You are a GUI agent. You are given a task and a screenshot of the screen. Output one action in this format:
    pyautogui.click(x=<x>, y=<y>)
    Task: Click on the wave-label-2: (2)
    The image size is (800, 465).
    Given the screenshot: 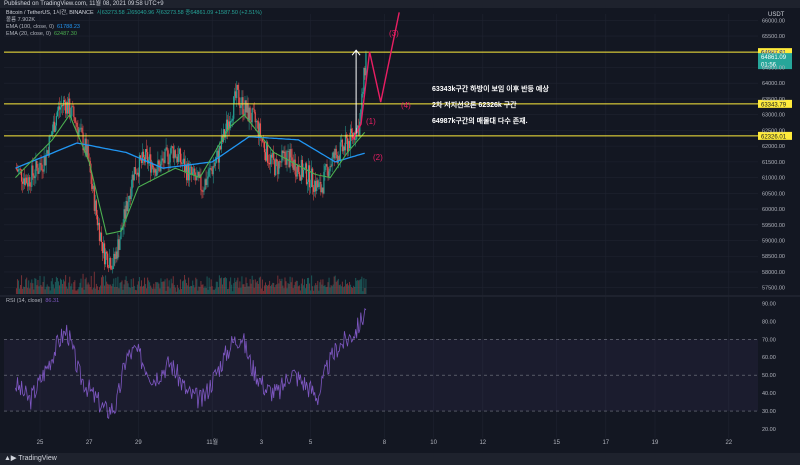 What is the action you would take?
    pyautogui.click(x=378, y=157)
    